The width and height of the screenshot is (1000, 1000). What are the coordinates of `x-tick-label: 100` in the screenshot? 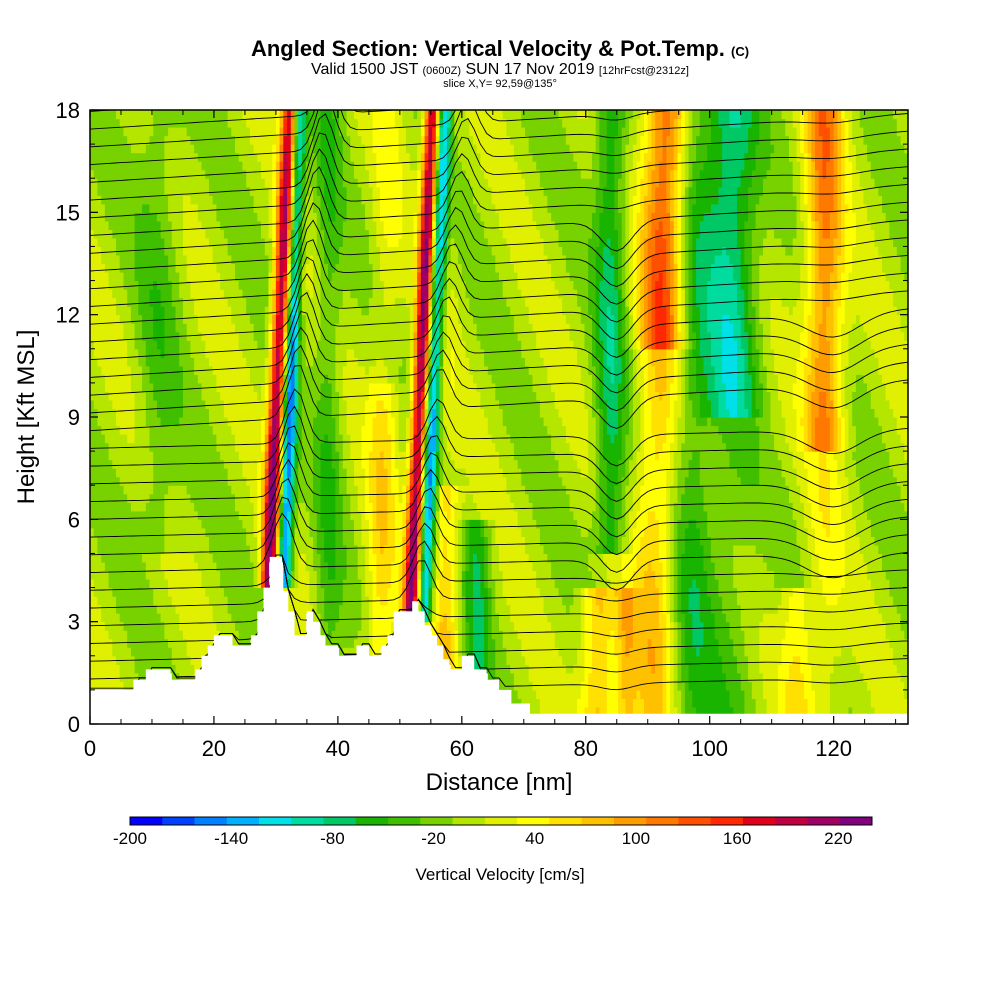 It's located at (709, 748).